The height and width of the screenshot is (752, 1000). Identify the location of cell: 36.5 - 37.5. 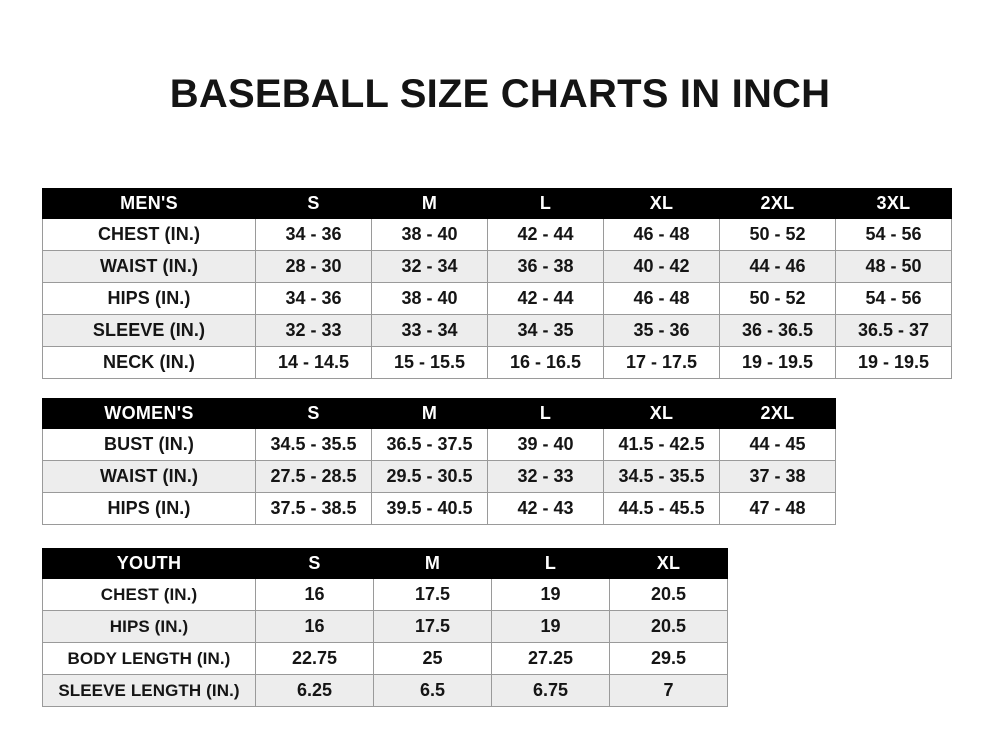
(429, 444).